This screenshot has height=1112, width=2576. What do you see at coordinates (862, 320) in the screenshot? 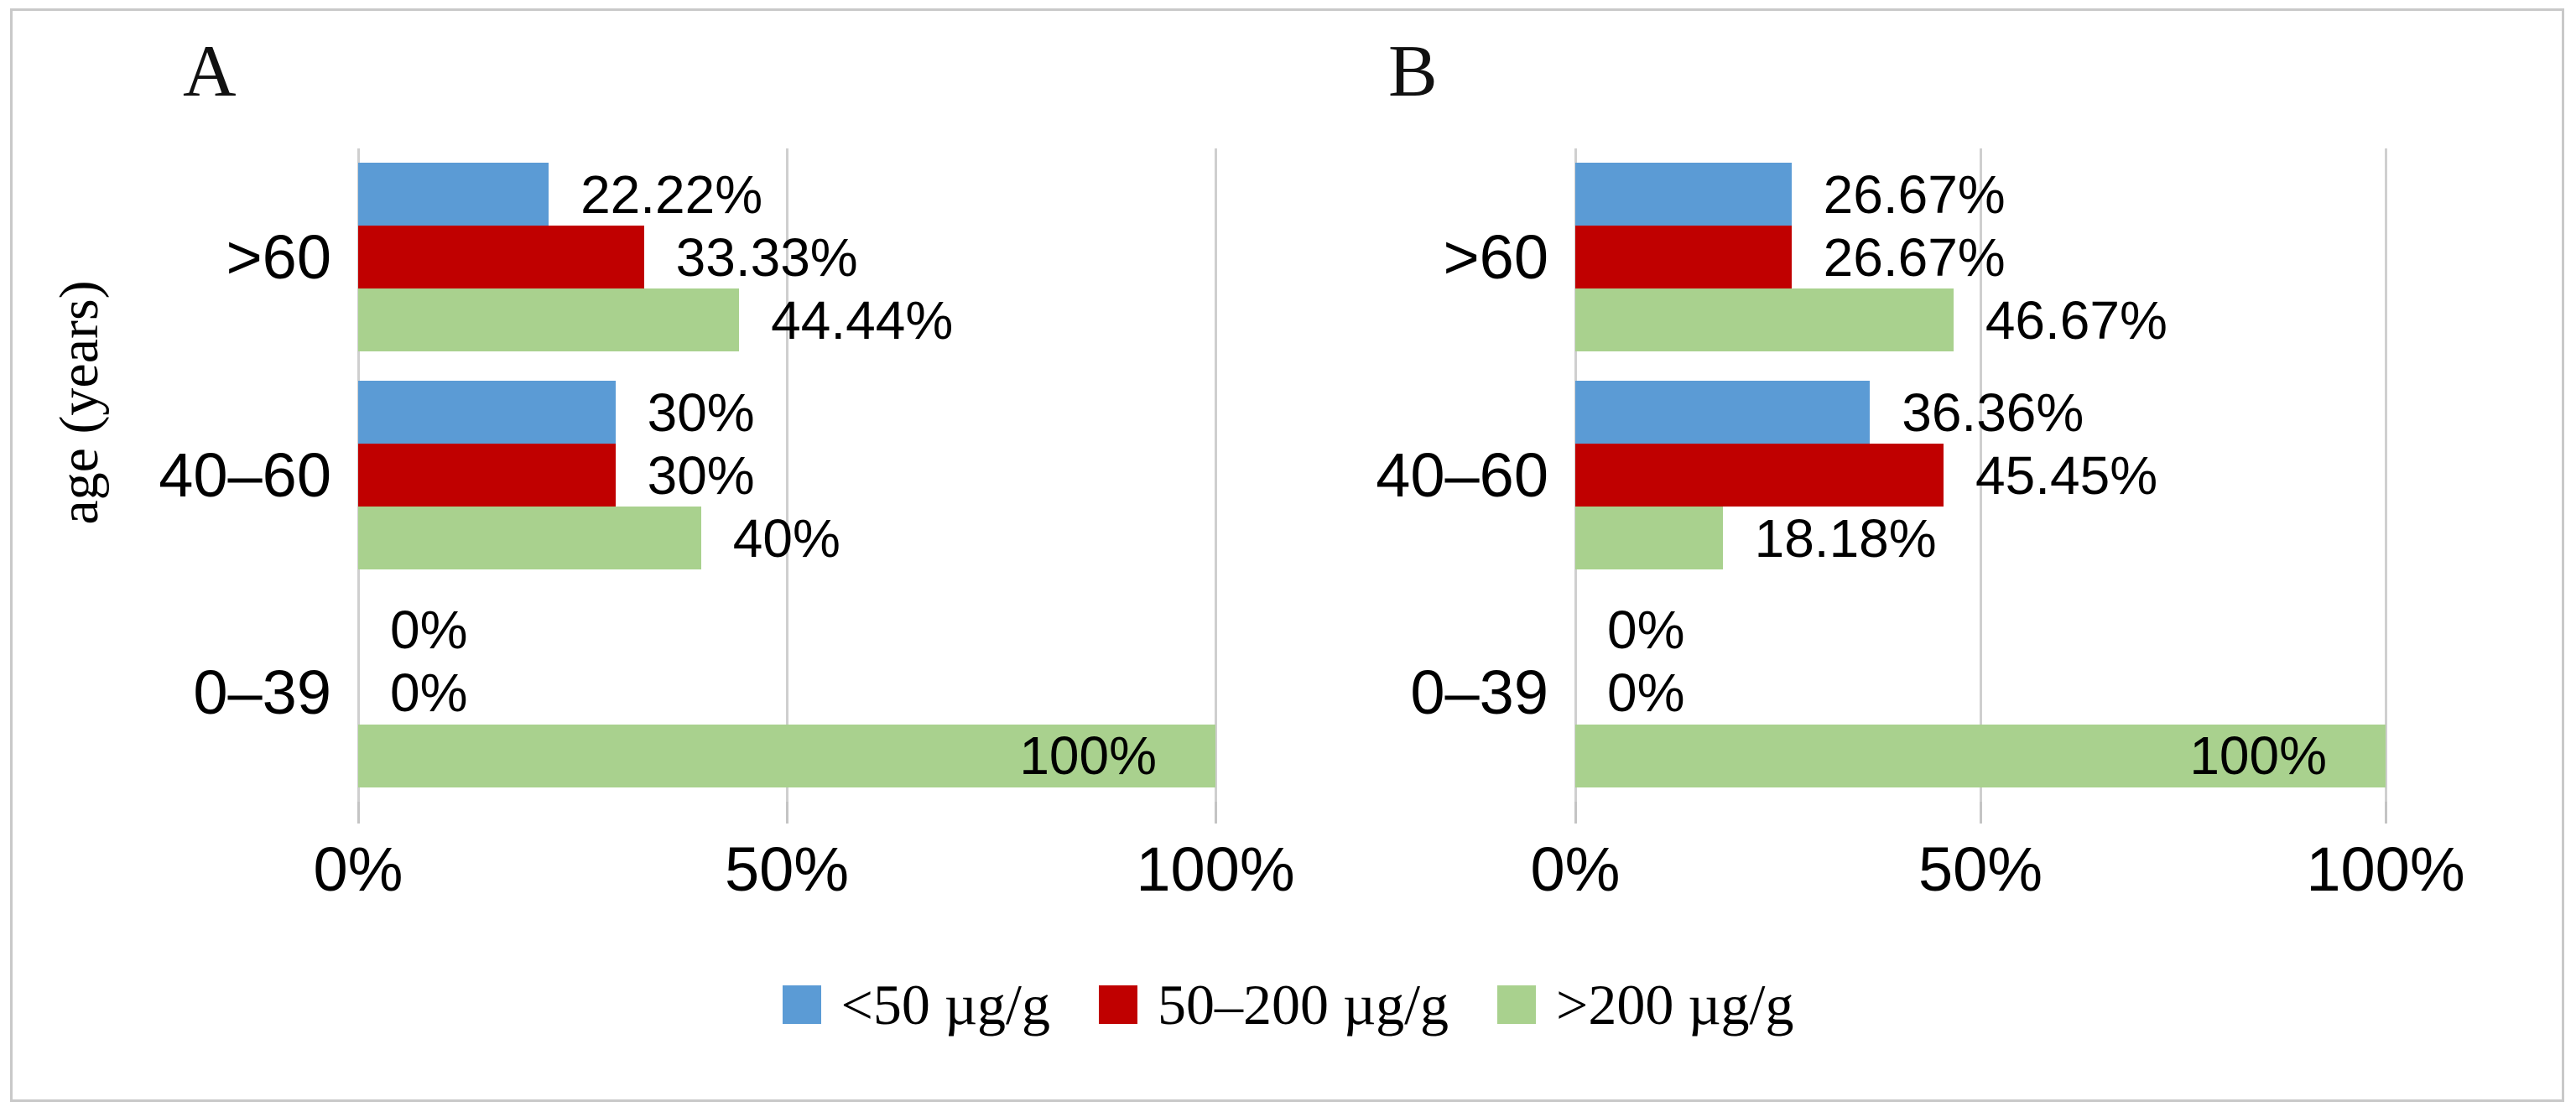
I see `data-label: 44.44%` at bounding box center [862, 320].